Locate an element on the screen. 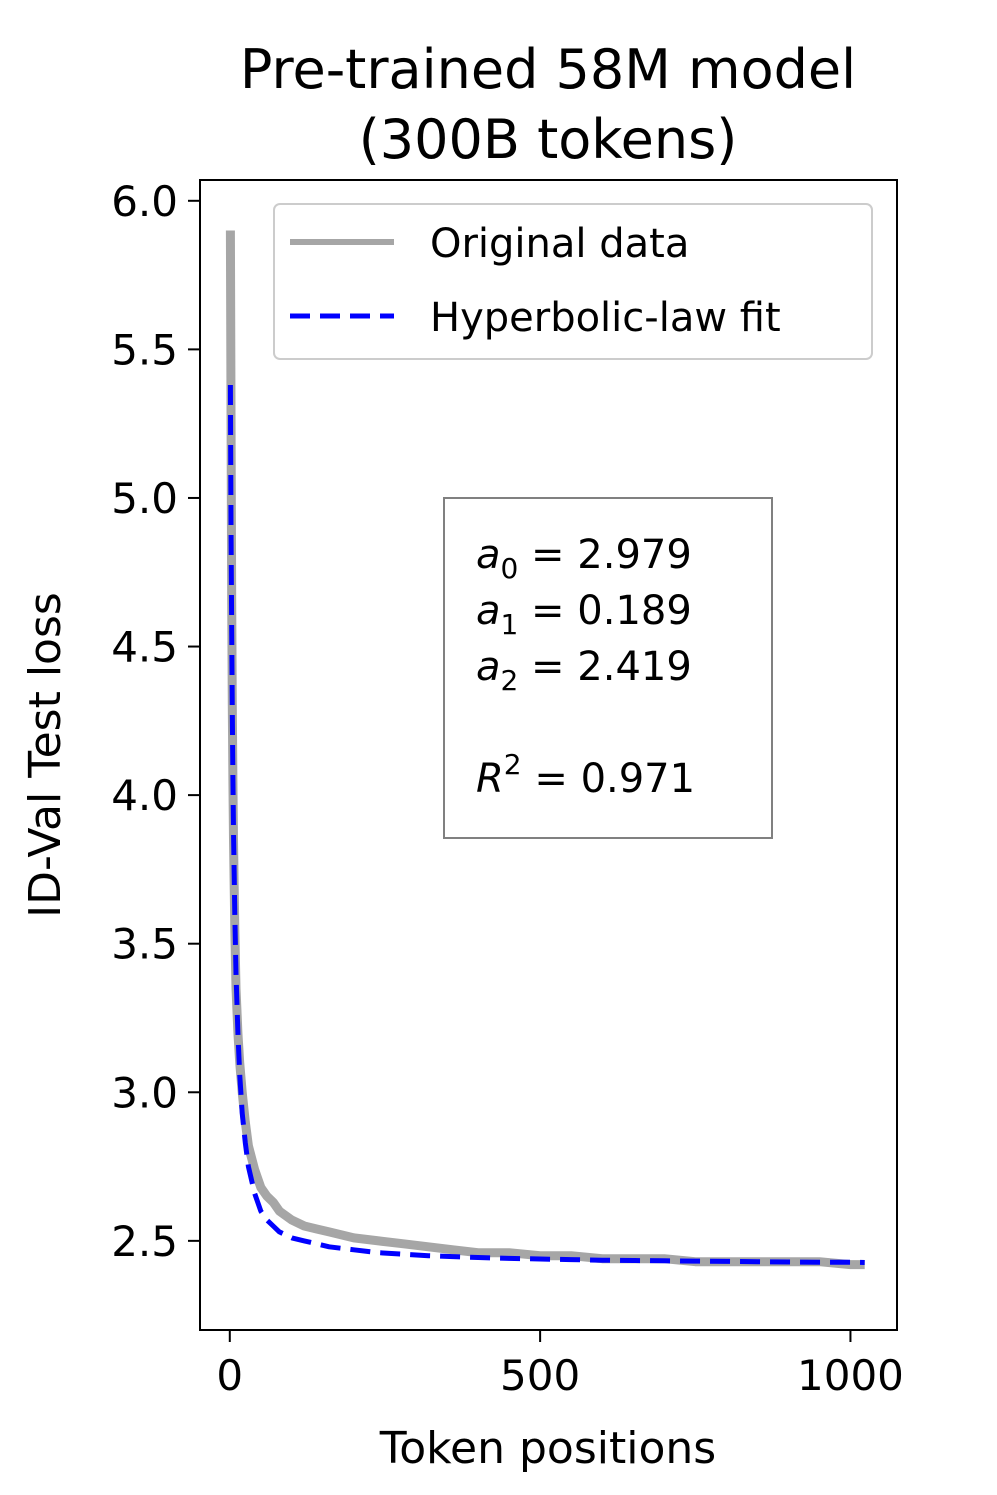  y-axis: 2.5 3.0 3.5 4.0 4.5 5.0 5.5 6.0 is located at coordinates (155, 721).